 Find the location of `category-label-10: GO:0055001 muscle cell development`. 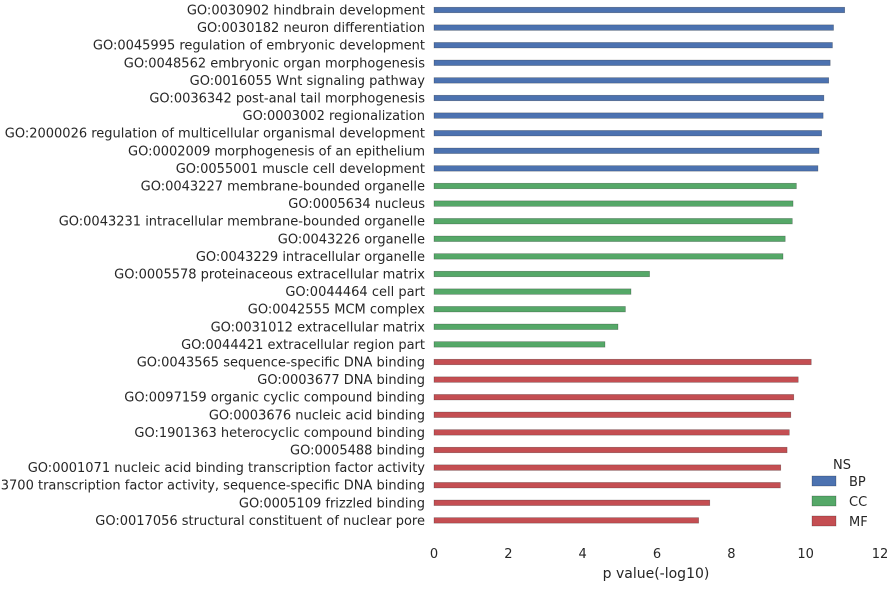

category-label-10: GO:0055001 muscle cell development is located at coordinates (300, 169).